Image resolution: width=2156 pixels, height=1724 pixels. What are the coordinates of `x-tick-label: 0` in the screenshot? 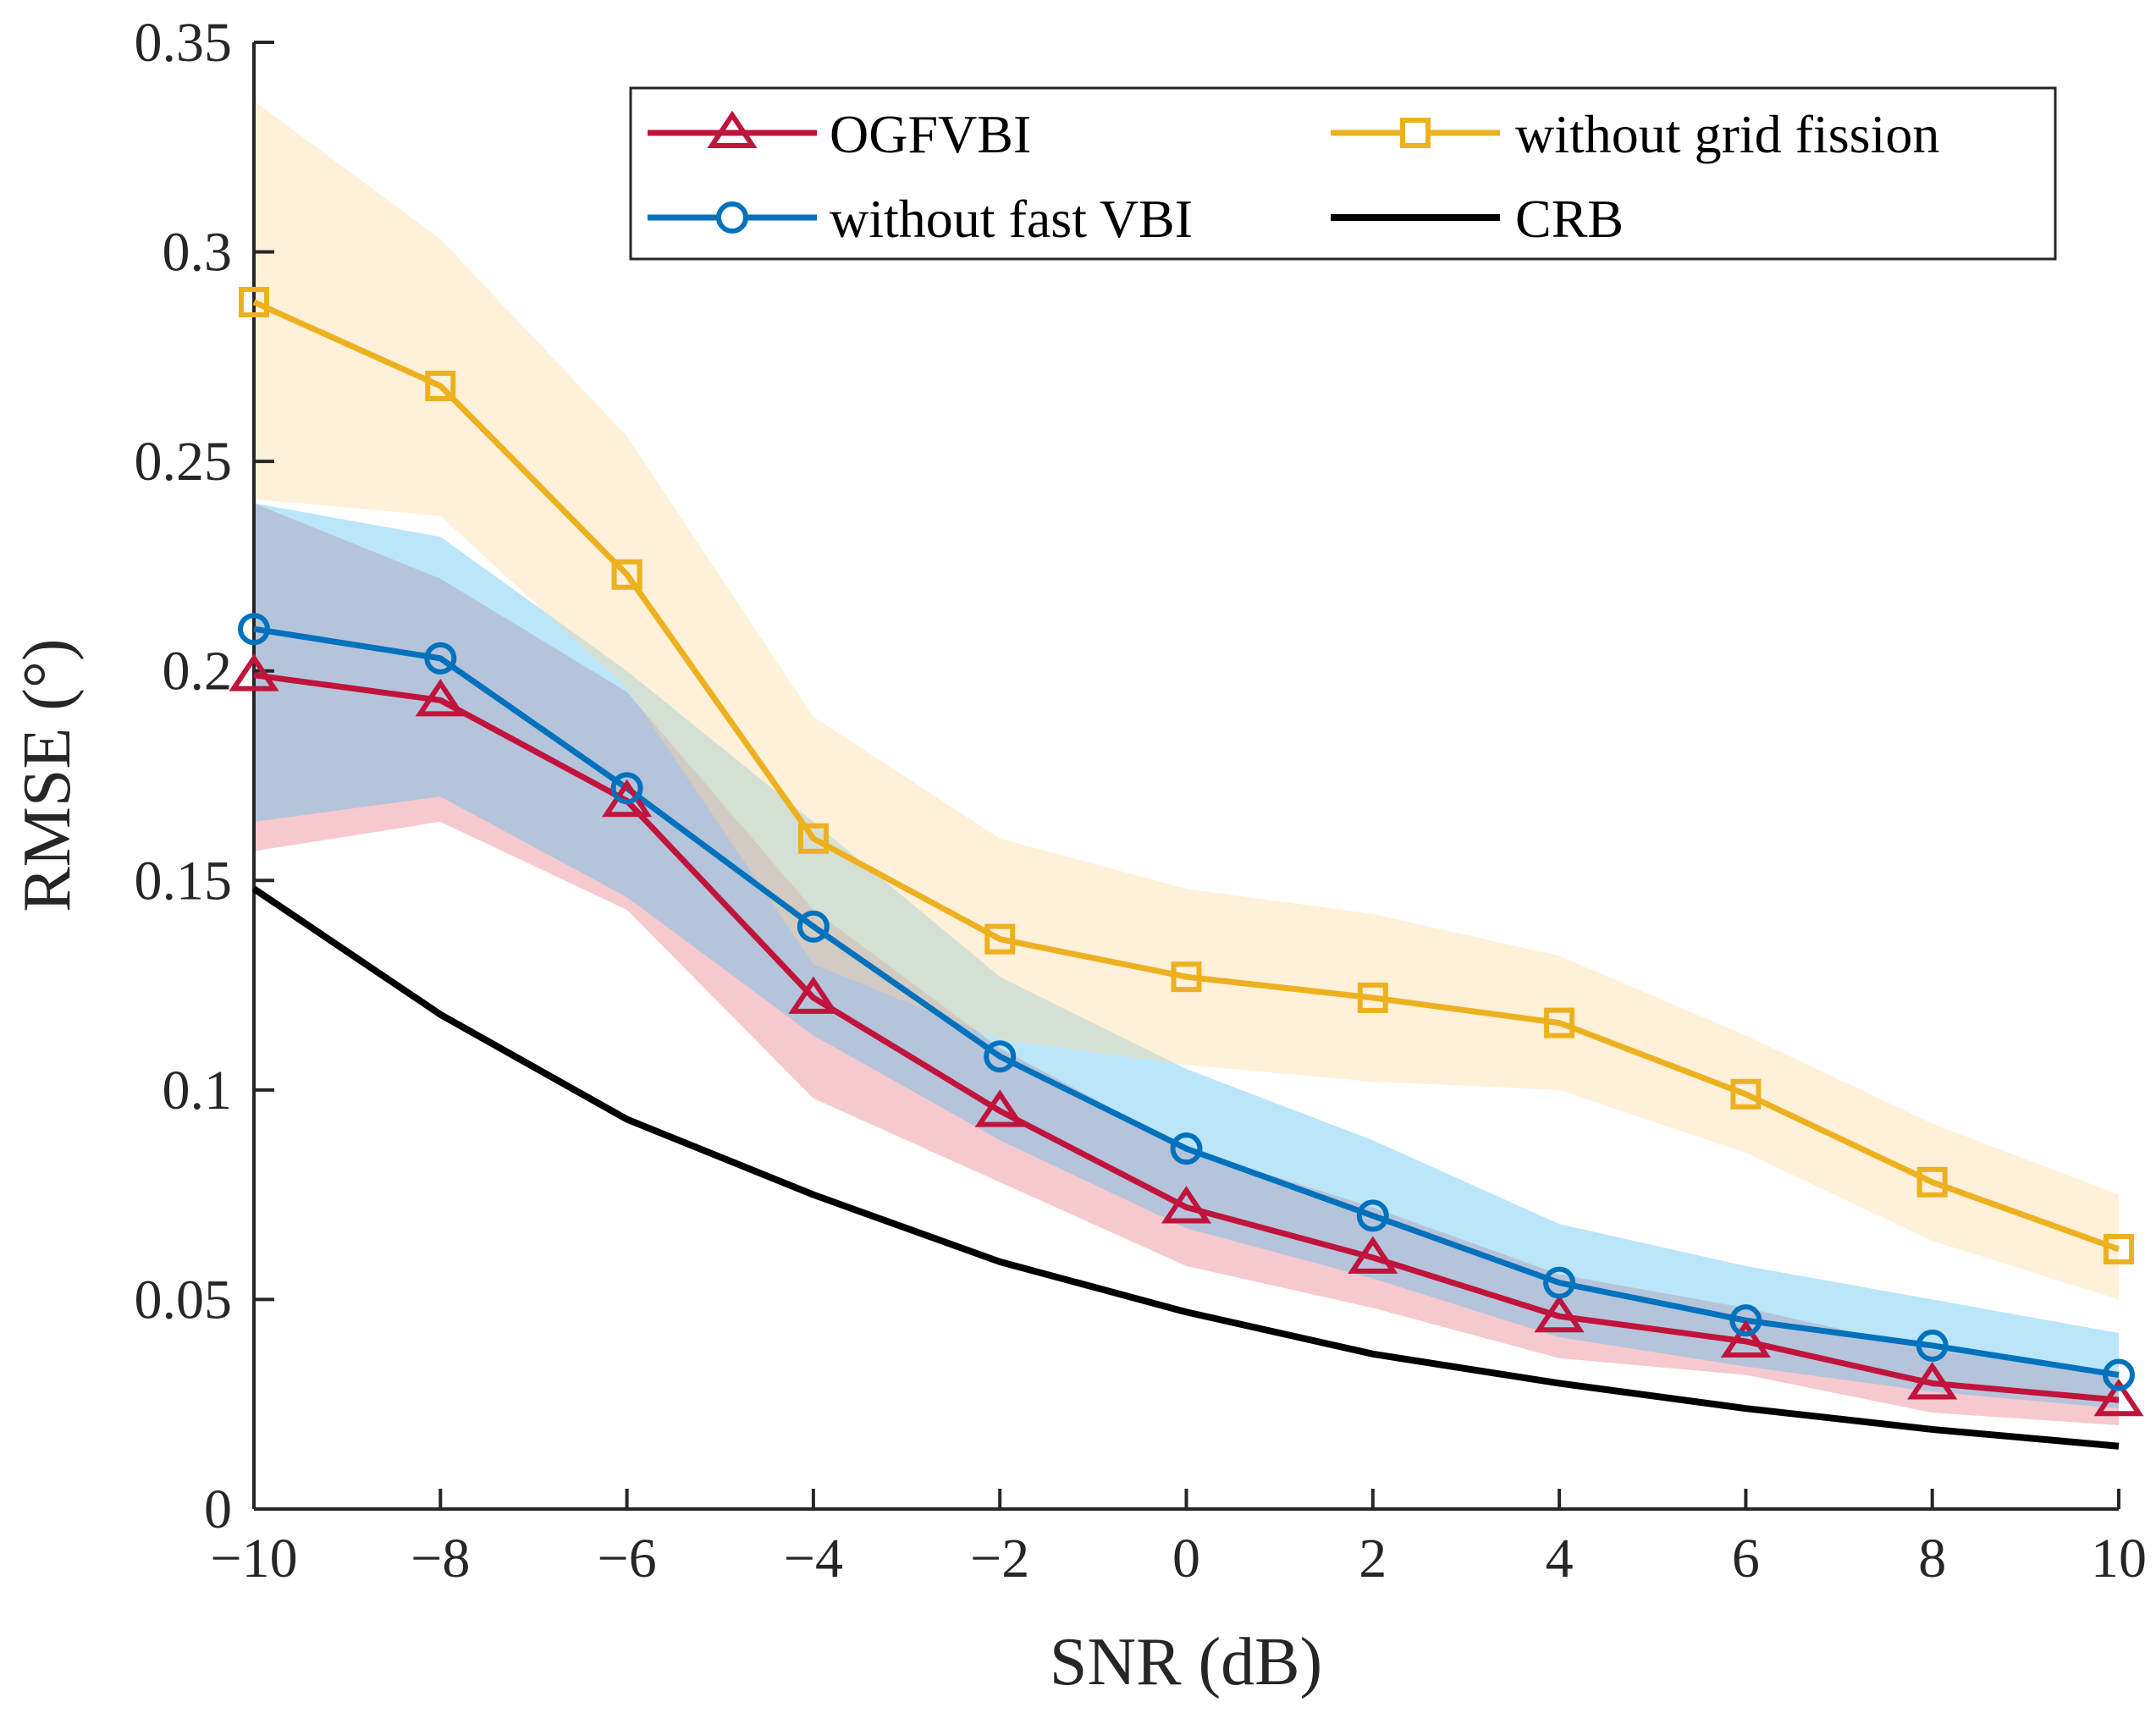 It's located at (1186, 1558).